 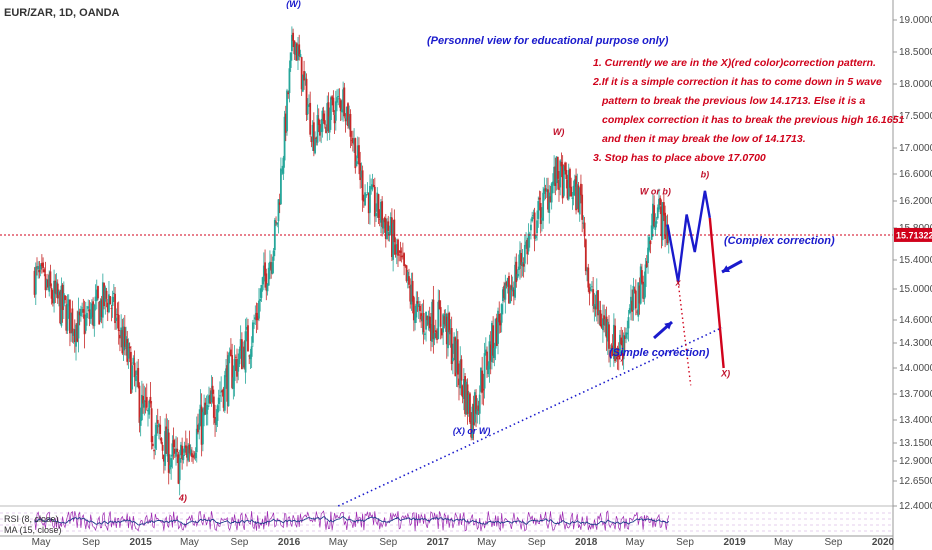 I want to click on price-tick-label: 15.40000, so click(x=915, y=260).